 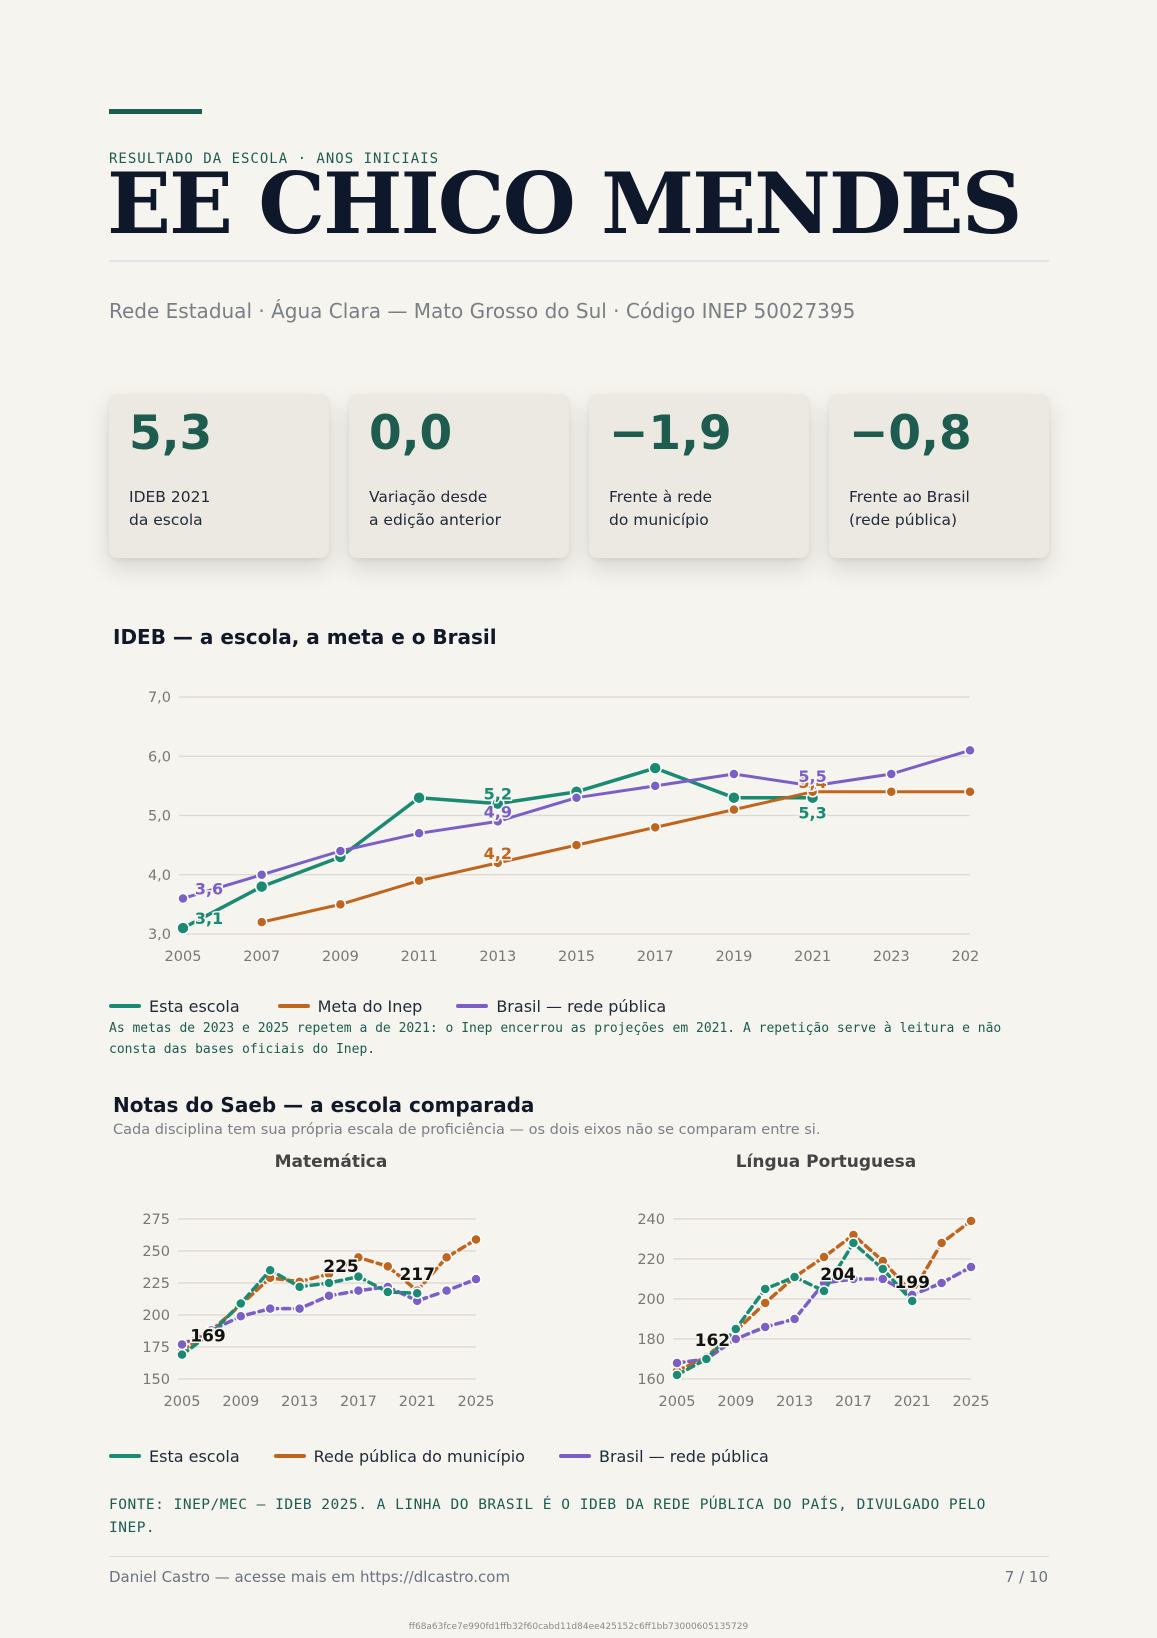 What do you see at coordinates (159, 698) in the screenshot?
I see `y-tick-label: 7,0` at bounding box center [159, 698].